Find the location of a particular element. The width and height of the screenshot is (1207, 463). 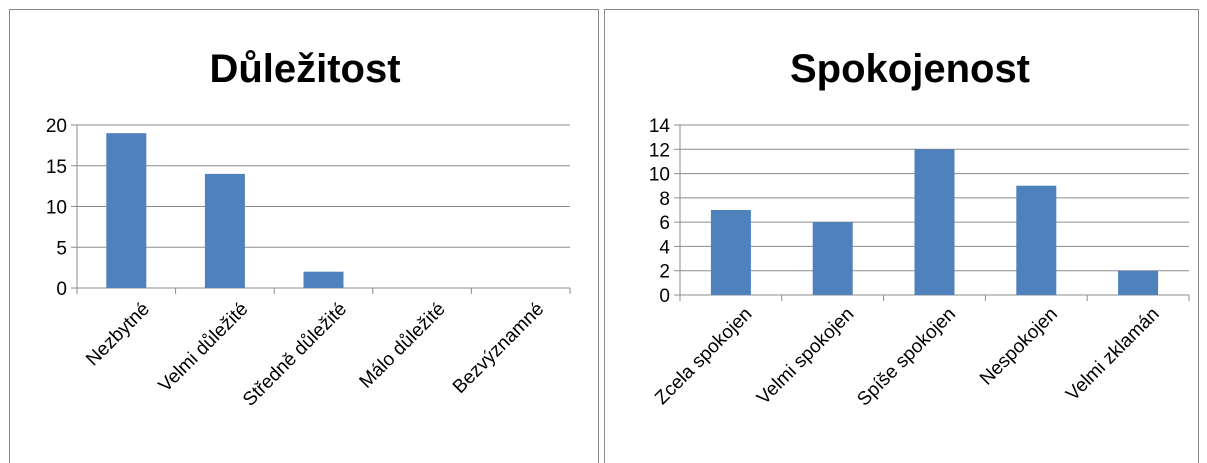

y-tick-label: 8 is located at coordinates (664, 199).